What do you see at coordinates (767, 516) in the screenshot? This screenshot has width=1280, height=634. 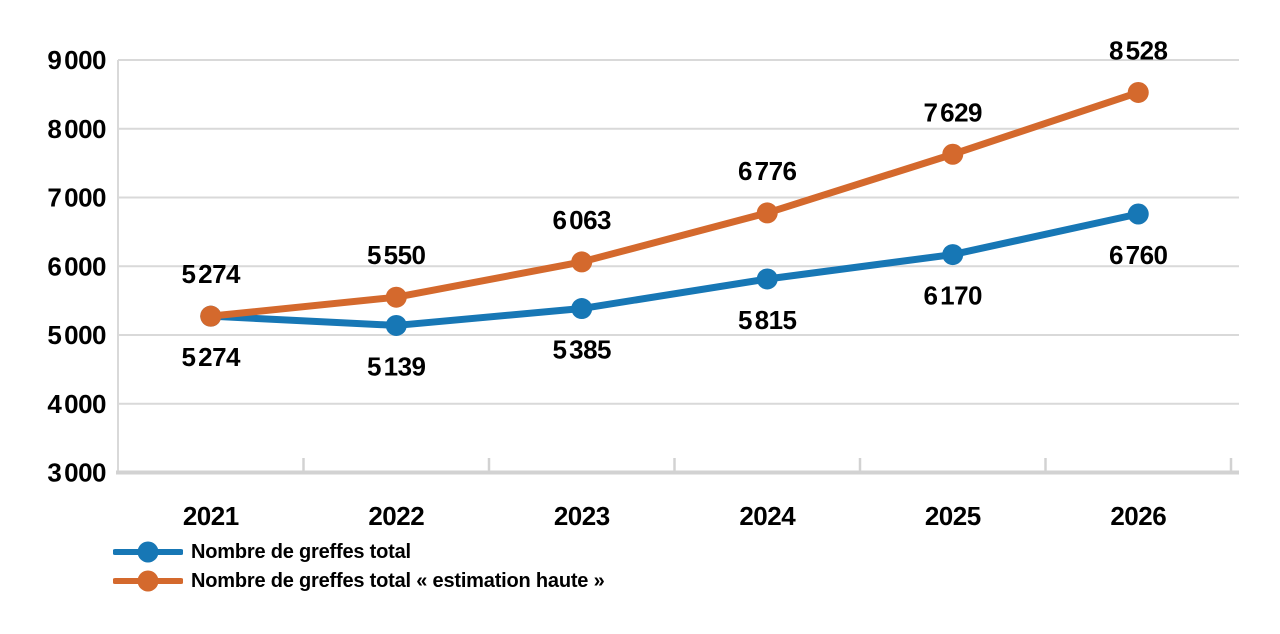 I see `x-axis-label: 2024` at bounding box center [767, 516].